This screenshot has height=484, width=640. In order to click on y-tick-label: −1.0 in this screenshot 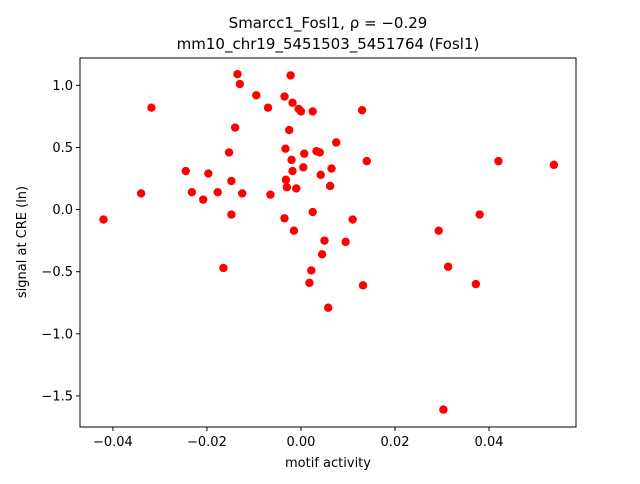, I will do `click(57, 334)`.